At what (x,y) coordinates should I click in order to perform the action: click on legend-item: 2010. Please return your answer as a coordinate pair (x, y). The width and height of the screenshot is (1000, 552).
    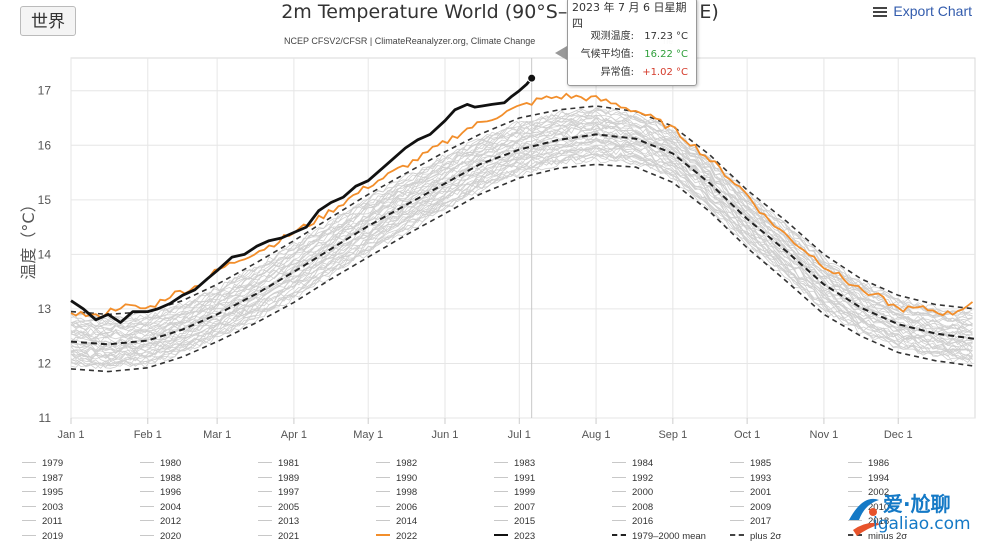
    Looking at the image, I should click on (868, 507).